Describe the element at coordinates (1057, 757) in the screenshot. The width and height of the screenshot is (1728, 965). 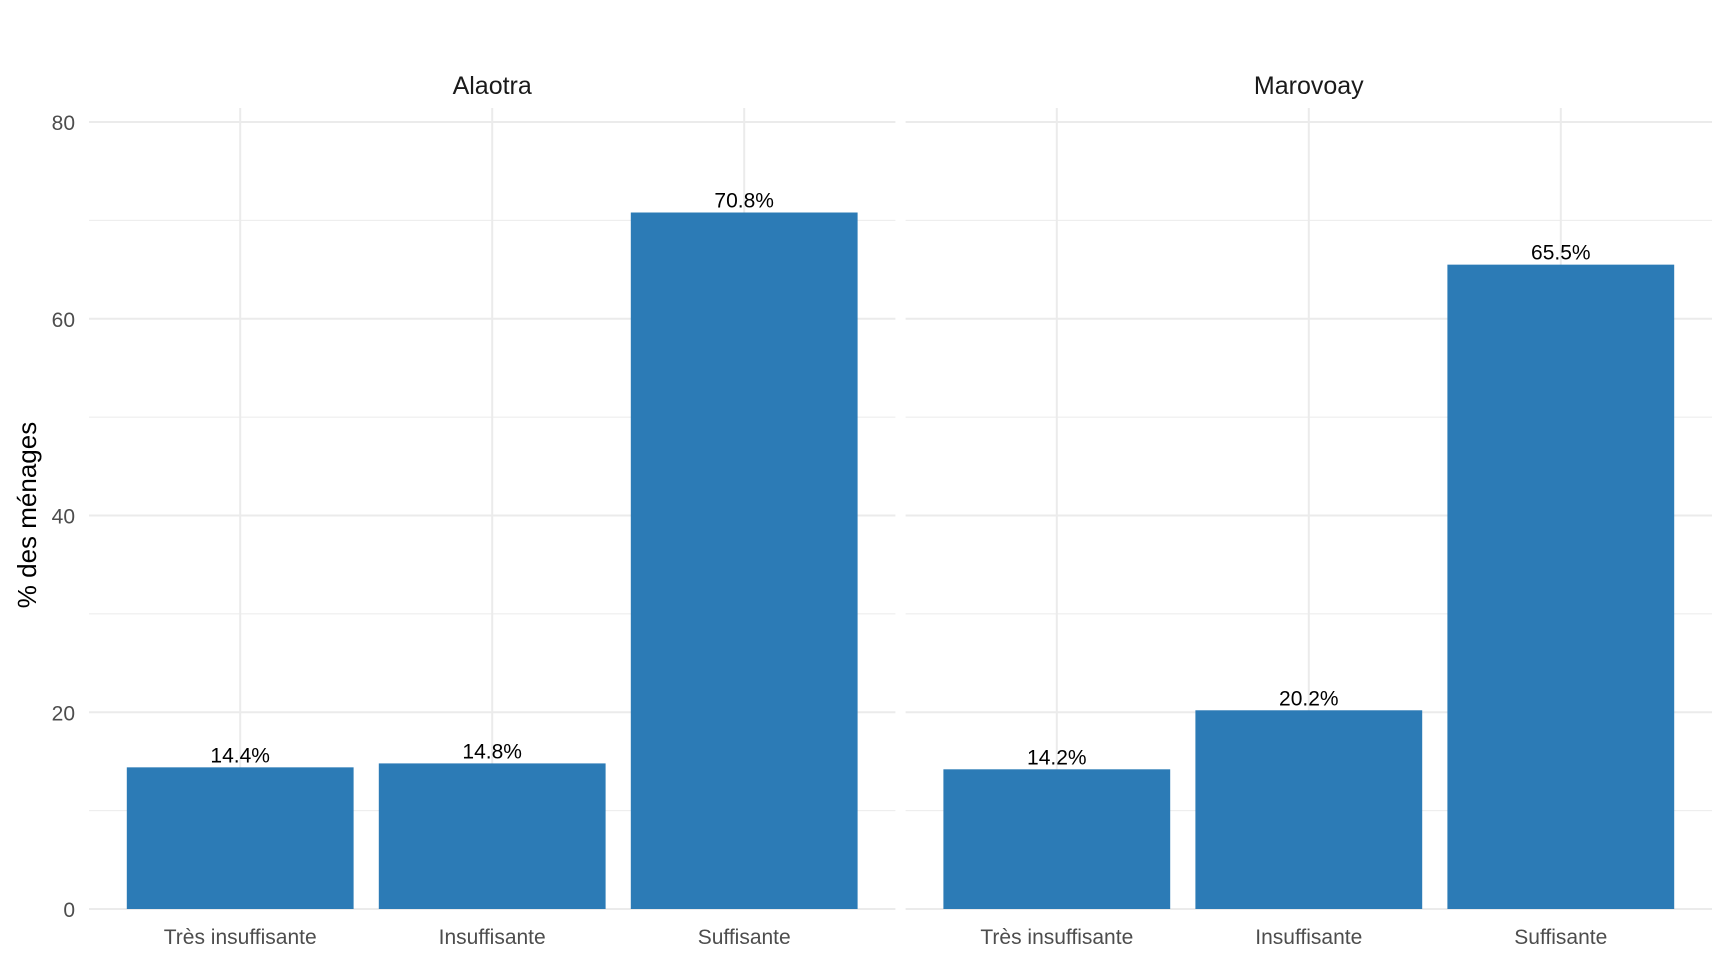
I see `data-label: 14.2%` at that location.